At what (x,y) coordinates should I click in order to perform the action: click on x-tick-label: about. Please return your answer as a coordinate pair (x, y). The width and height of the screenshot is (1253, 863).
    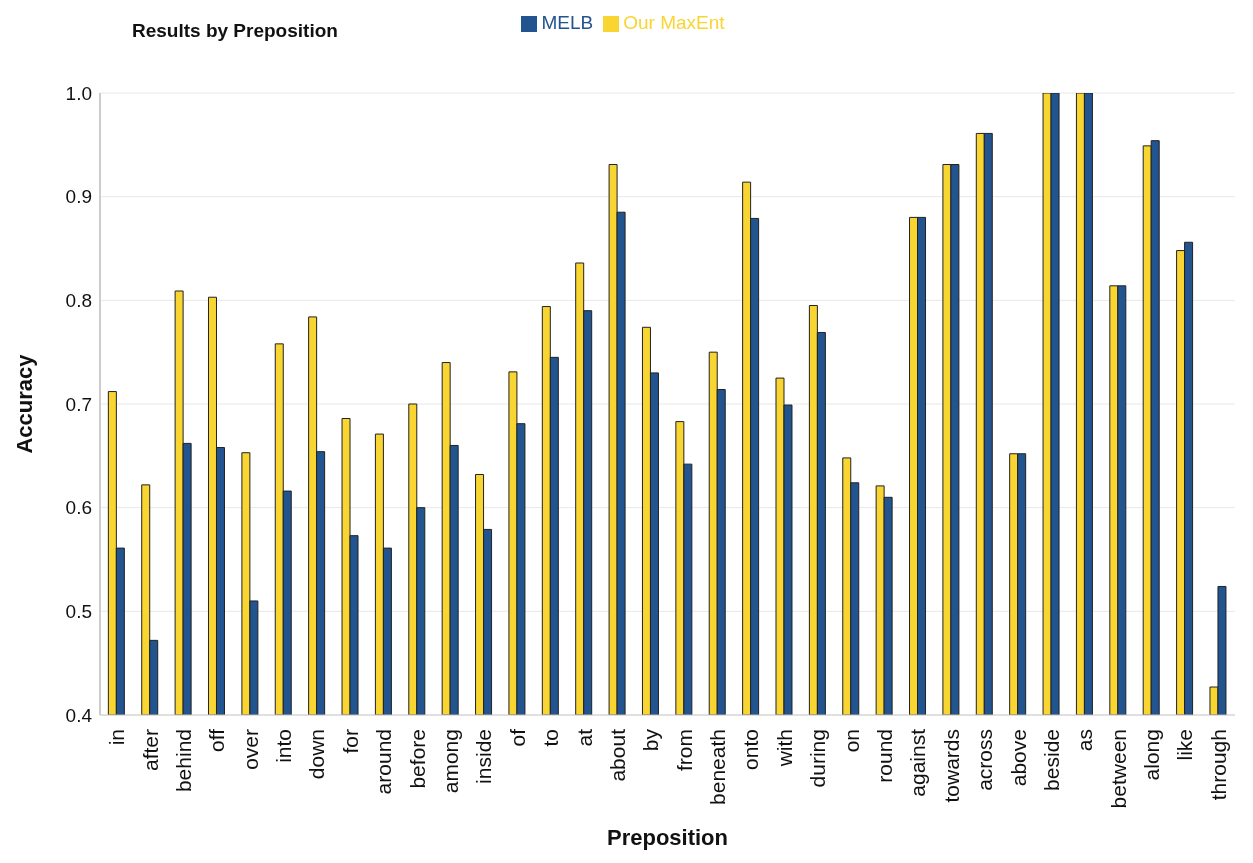
    Looking at the image, I should click on (617, 755).